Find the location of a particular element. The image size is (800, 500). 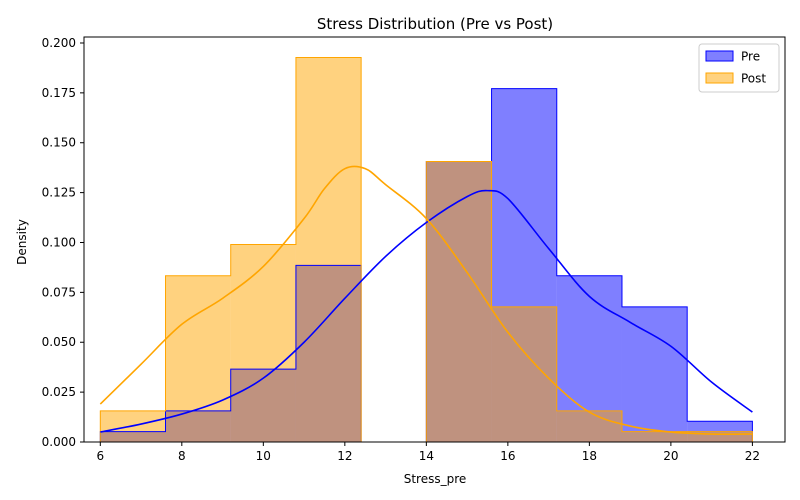

y-tick-label: 0.150 is located at coordinates (59, 143).